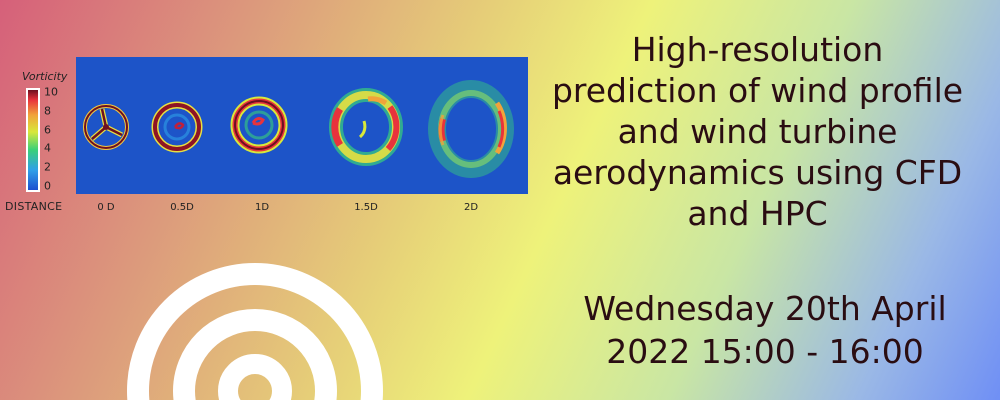  I want to click on colorbar-tick: 0, so click(47, 186).